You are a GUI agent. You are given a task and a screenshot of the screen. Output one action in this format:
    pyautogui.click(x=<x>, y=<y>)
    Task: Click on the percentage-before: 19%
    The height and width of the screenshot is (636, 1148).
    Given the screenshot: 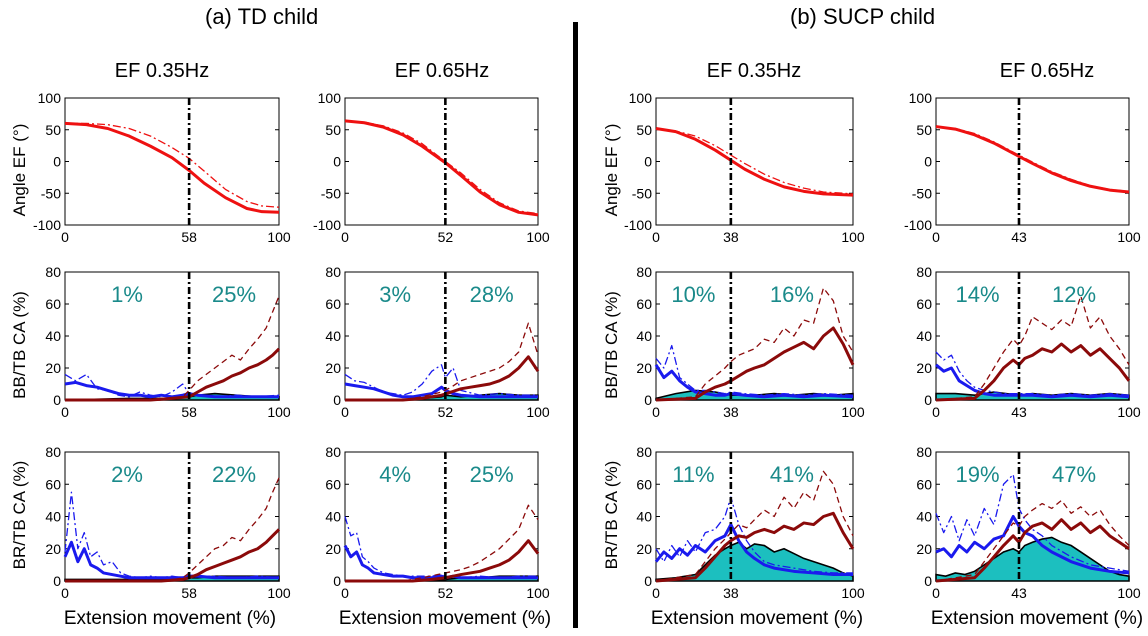 What is the action you would take?
    pyautogui.click(x=977, y=474)
    